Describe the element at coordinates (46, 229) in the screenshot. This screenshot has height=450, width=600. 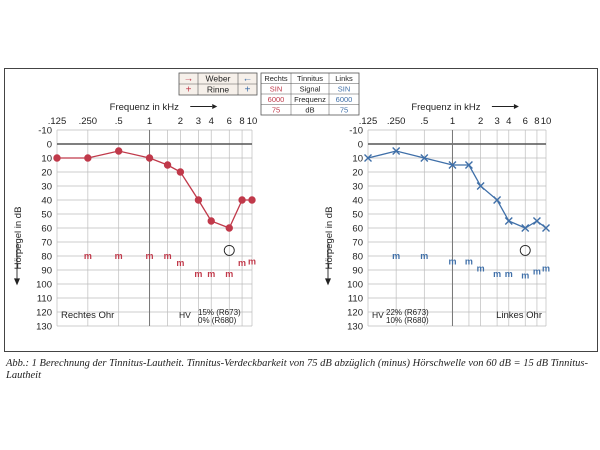
I see `y-tick-label: 60` at that location.